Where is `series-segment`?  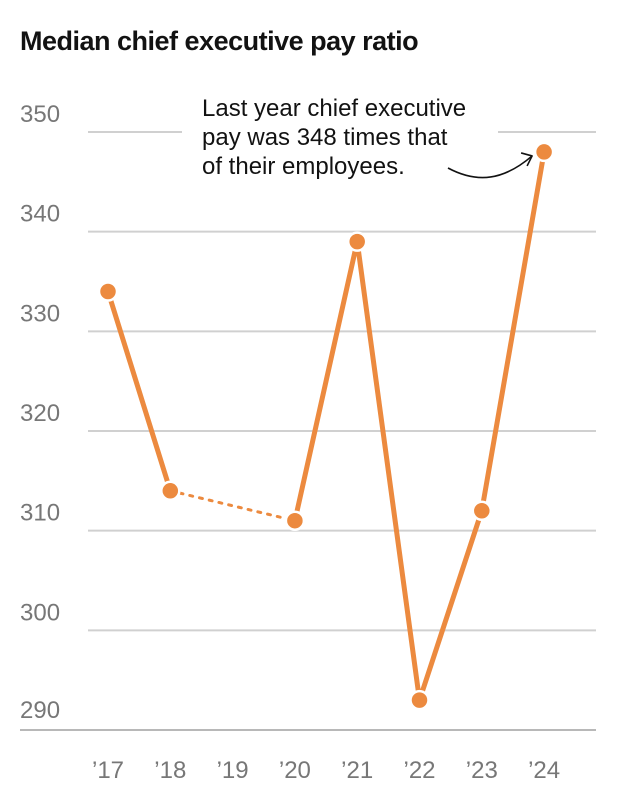
series-segment is located at coordinates (139, 391).